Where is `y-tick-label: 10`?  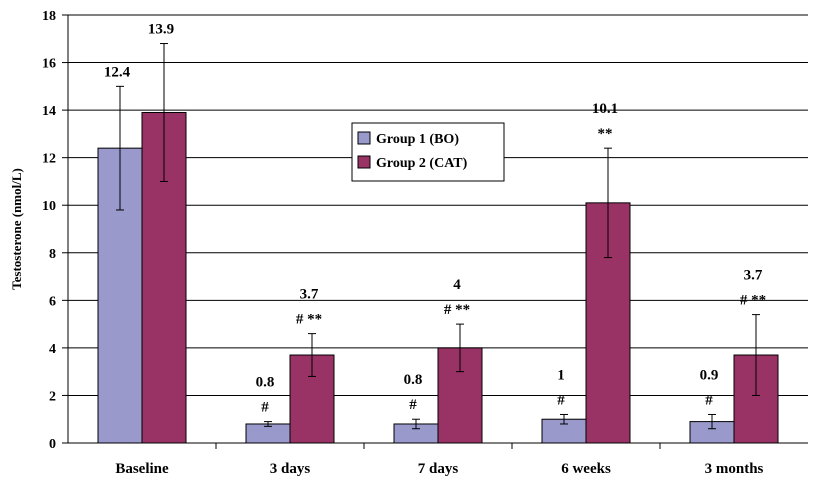
y-tick-label: 10 is located at coordinates (49, 206).